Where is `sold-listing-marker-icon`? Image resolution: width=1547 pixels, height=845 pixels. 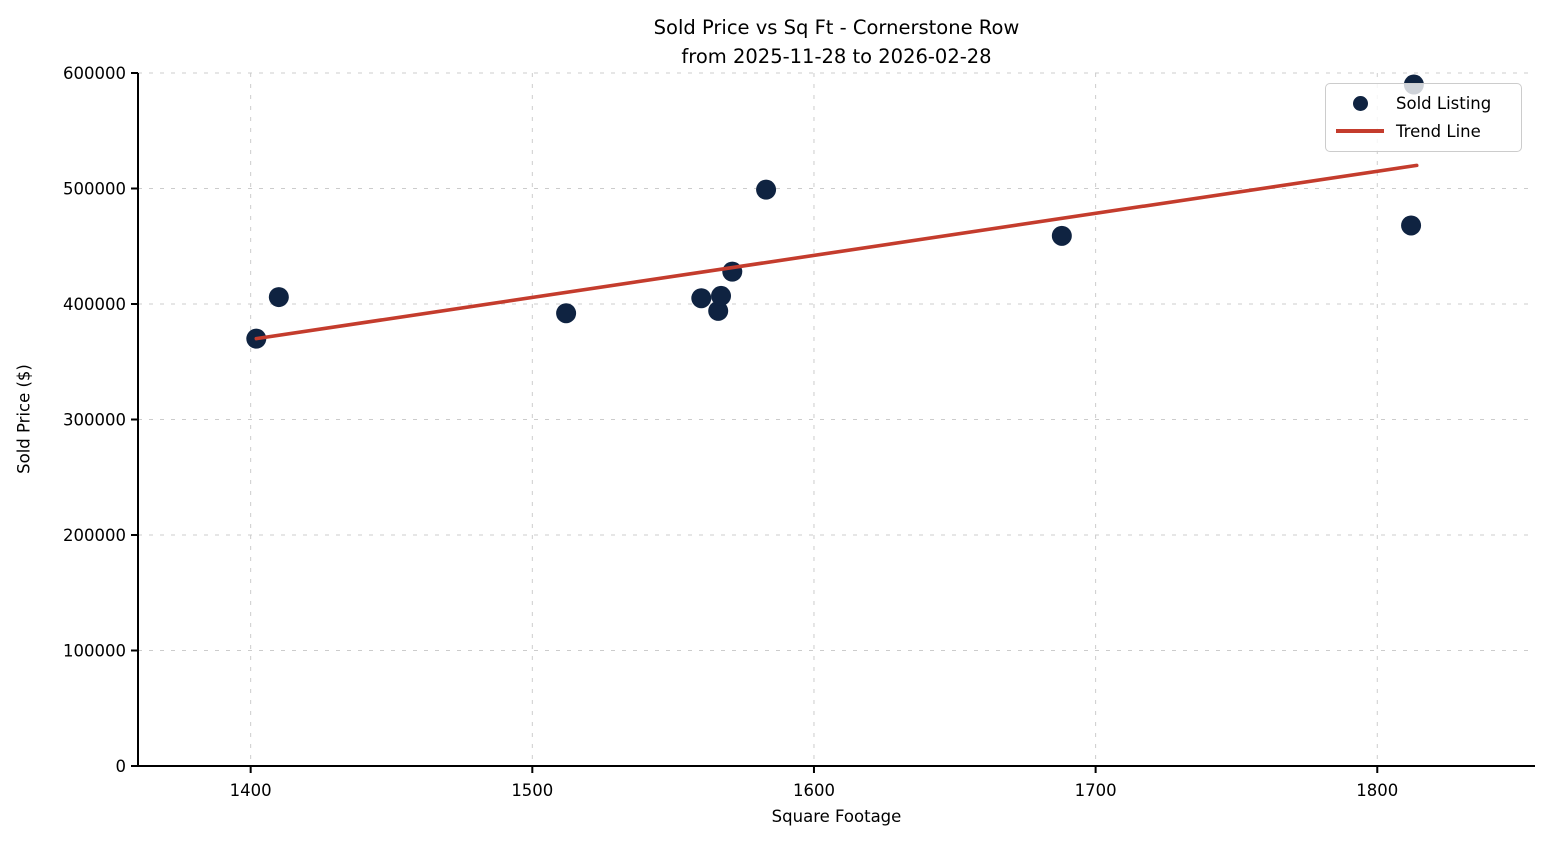 sold-listing-marker-icon is located at coordinates (1360, 103).